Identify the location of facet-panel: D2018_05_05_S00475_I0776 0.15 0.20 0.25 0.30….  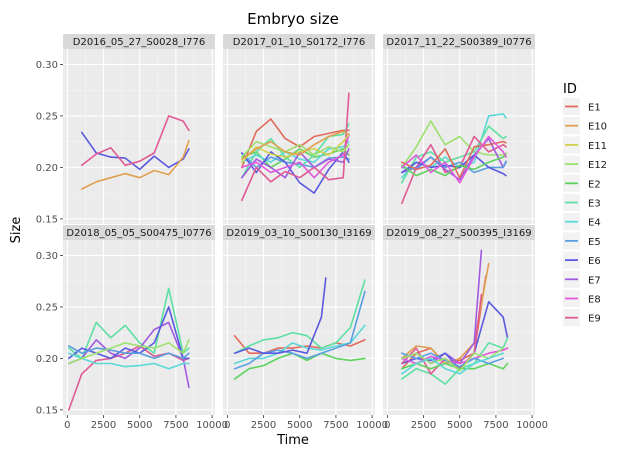
(132, 328).